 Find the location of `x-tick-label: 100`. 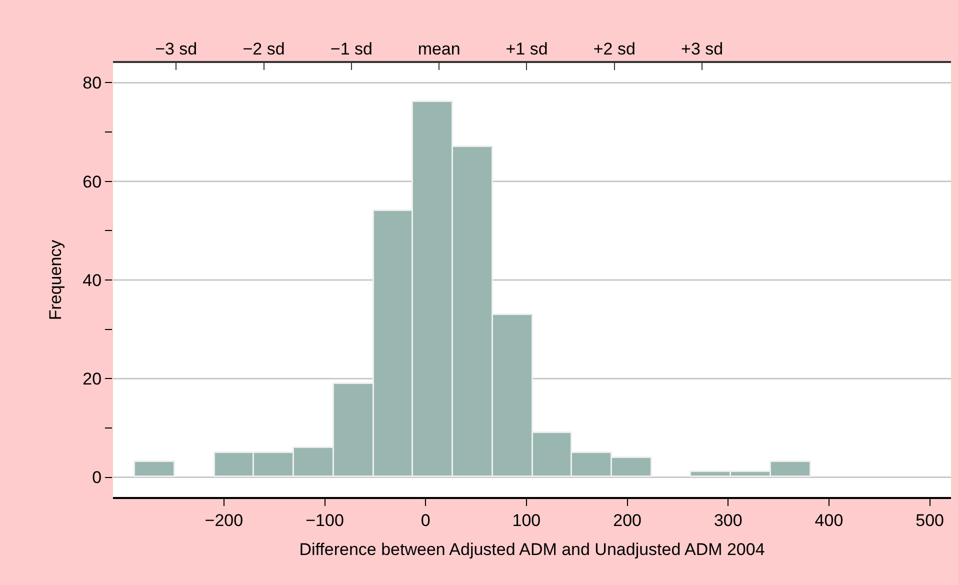

x-tick-label: 100 is located at coordinates (526, 520).